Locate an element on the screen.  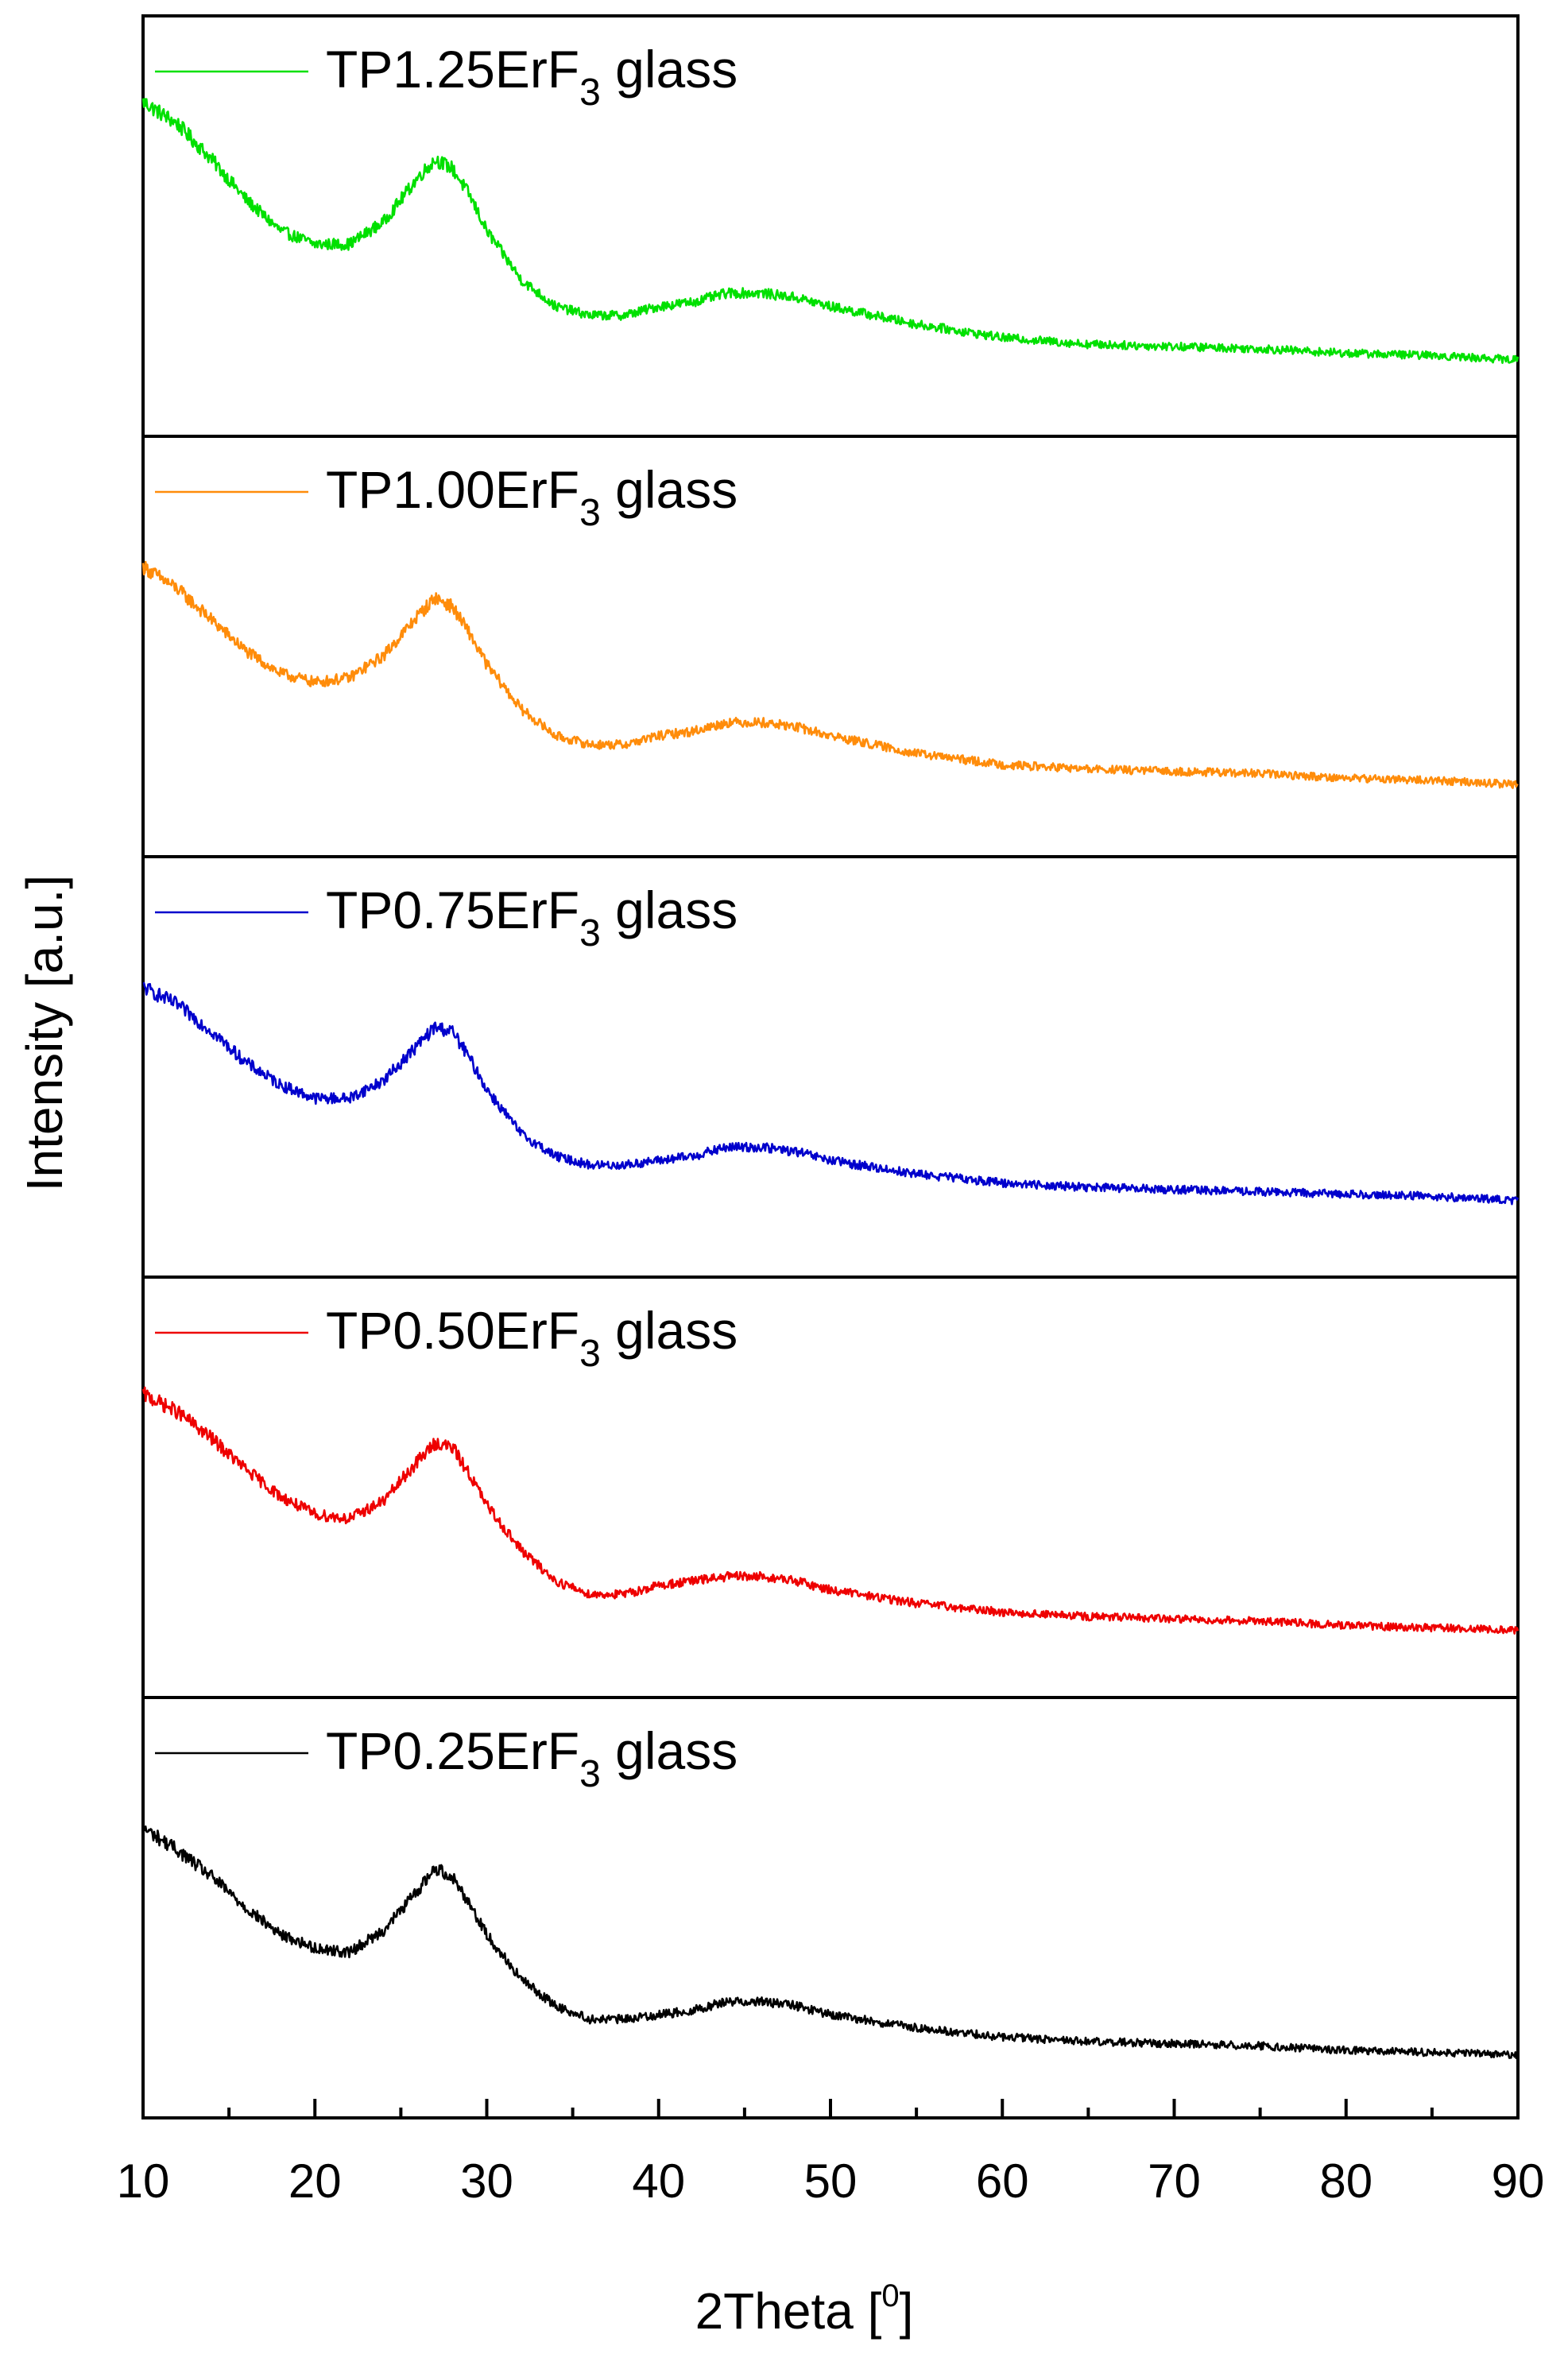
x-axis-label-degree: 0 is located at coordinates (890, 2295).